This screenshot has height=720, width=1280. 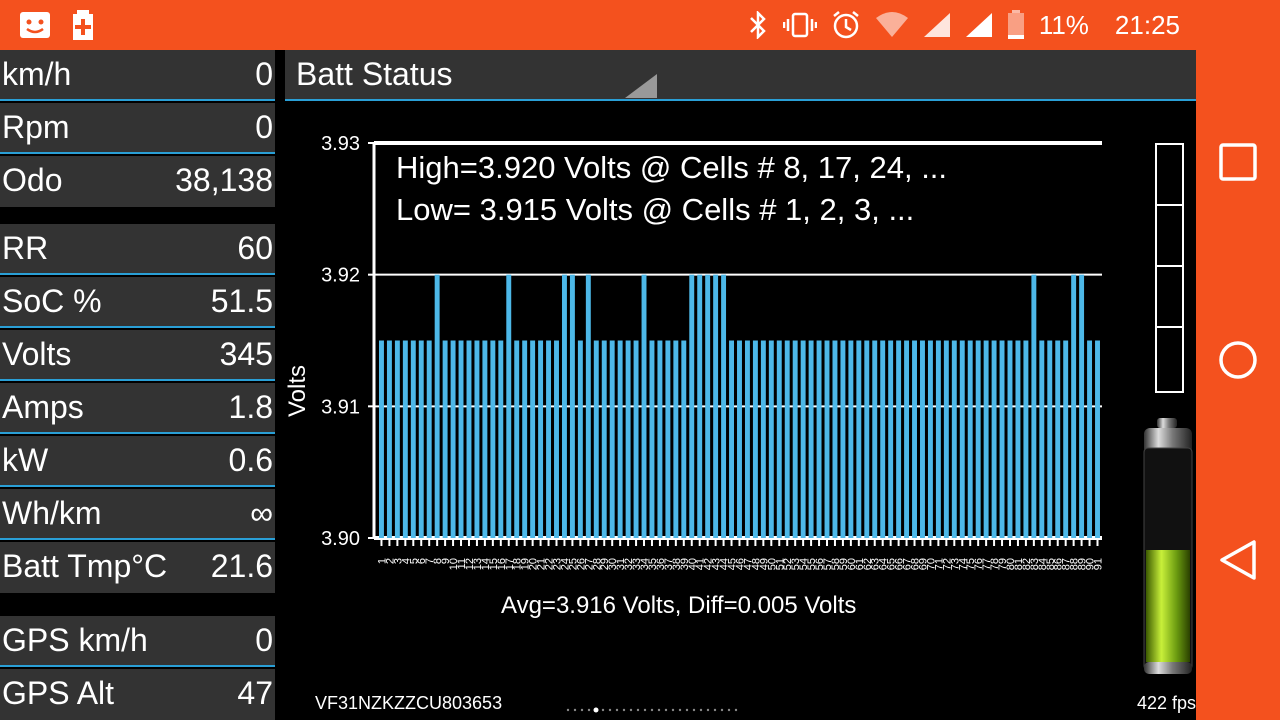 What do you see at coordinates (772, 564) in the screenshot?
I see `x-tick-label: 50` at bounding box center [772, 564].